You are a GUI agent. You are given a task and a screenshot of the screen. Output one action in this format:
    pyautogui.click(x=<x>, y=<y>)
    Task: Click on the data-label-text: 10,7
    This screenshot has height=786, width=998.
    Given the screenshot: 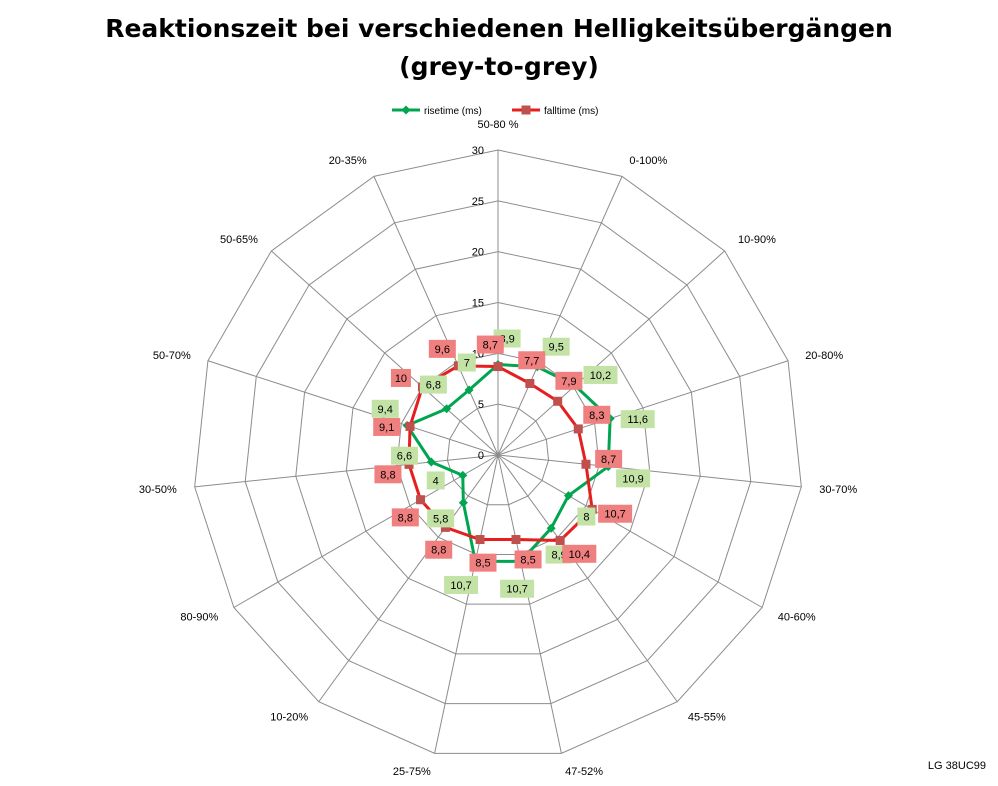 What is the action you would take?
    pyautogui.click(x=614, y=515)
    